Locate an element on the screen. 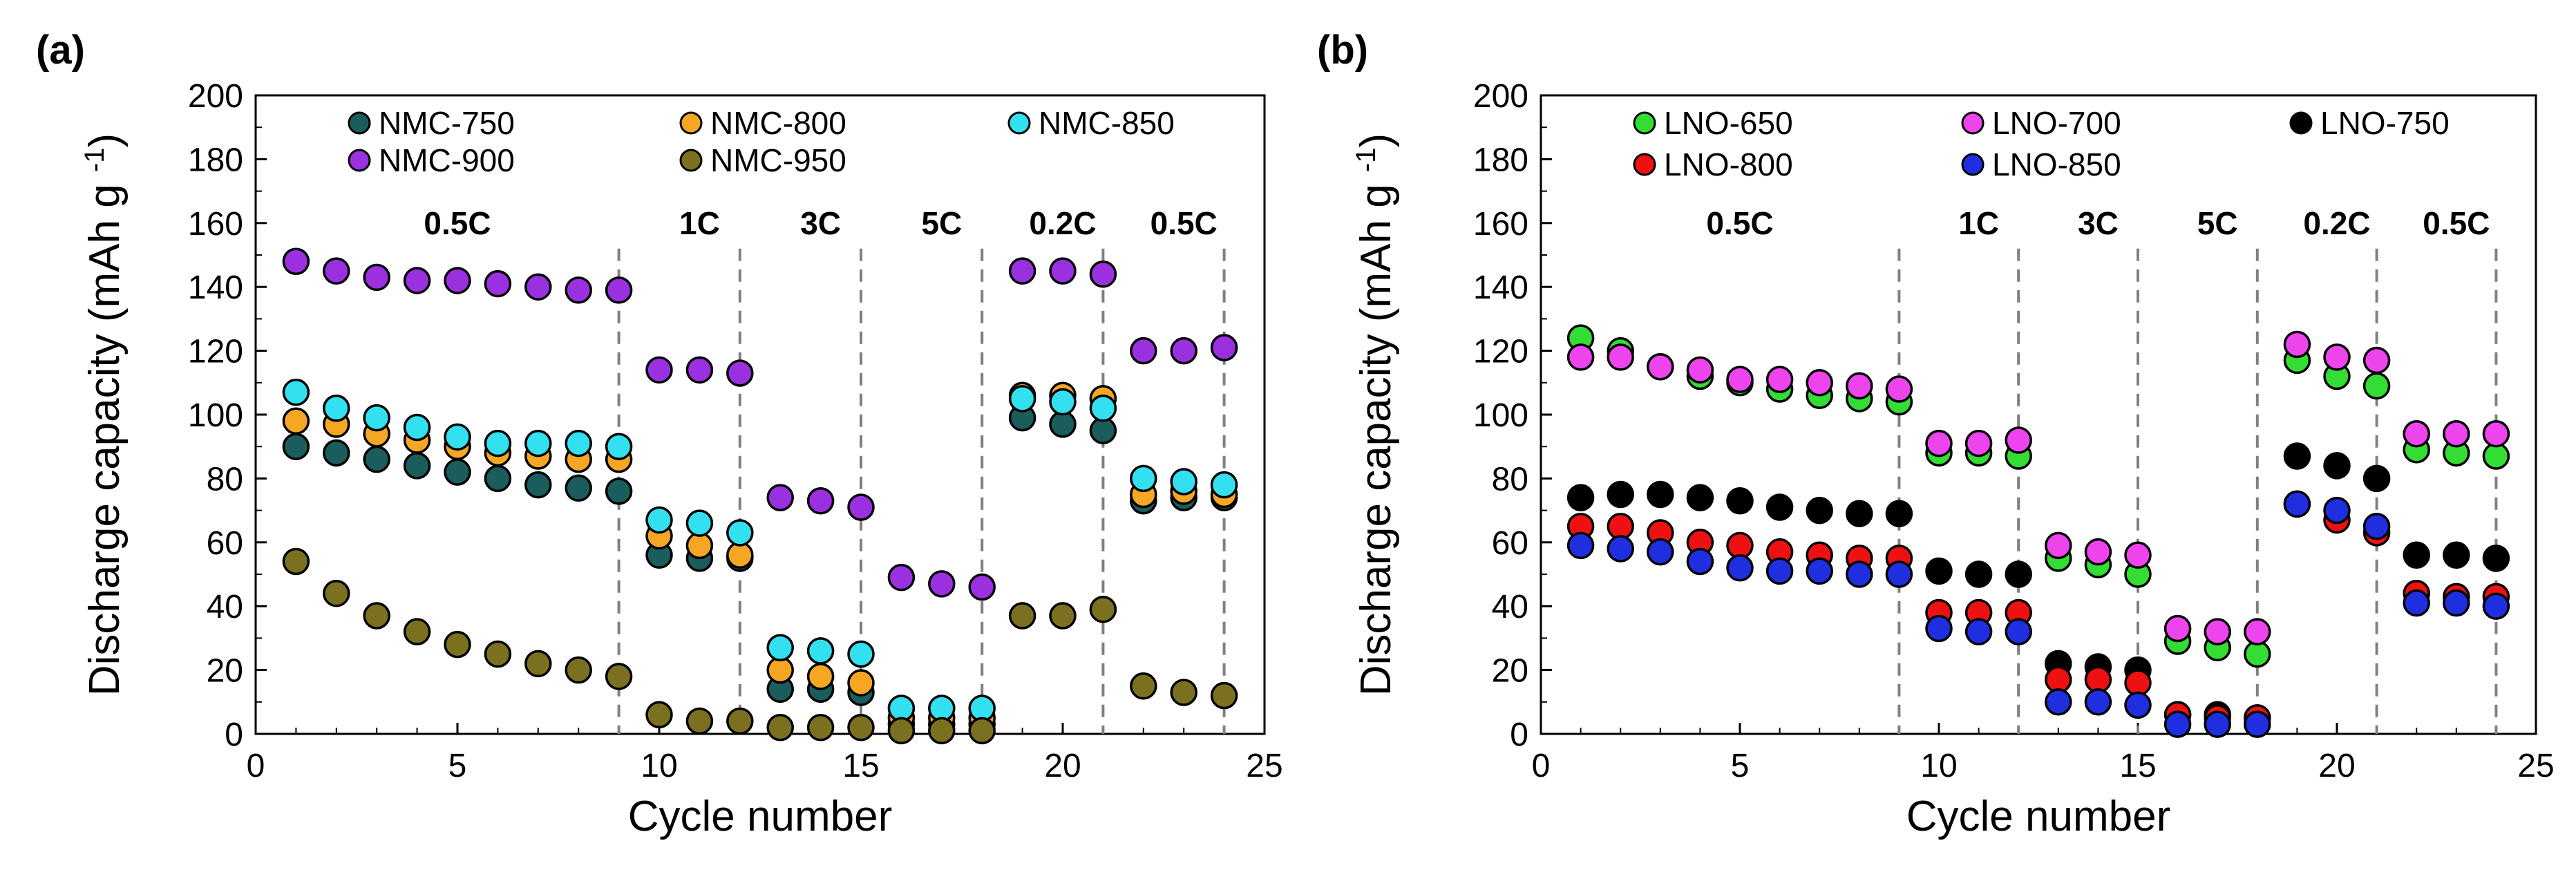  legend-item: NMC-750 is located at coordinates (431, 123).